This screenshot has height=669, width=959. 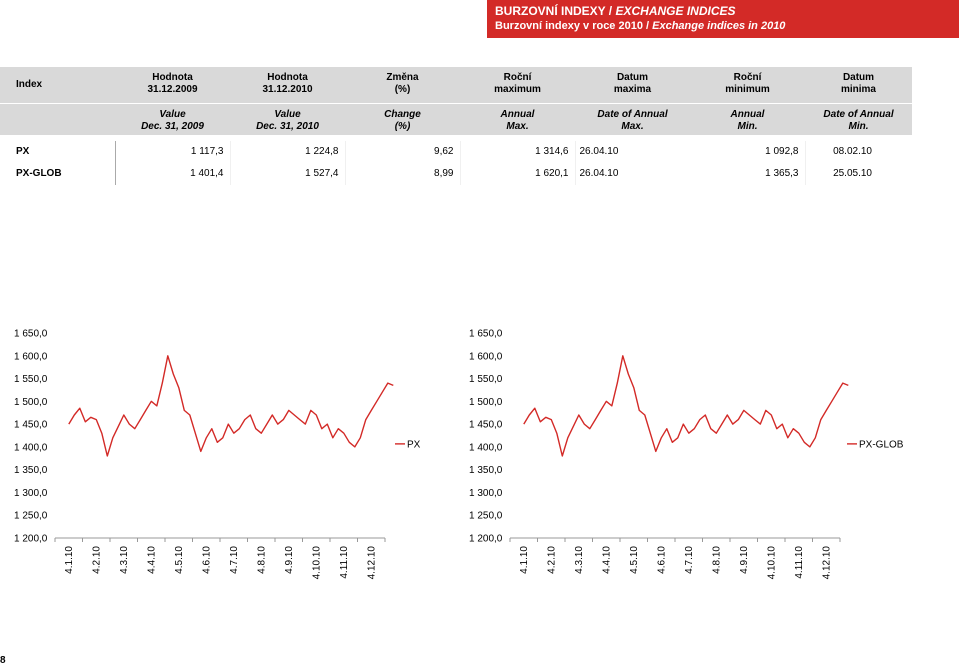 I want to click on banner-title: BURZOVNÍ INDEXY / EXCHANGE INDICES, so click(x=723, y=11).